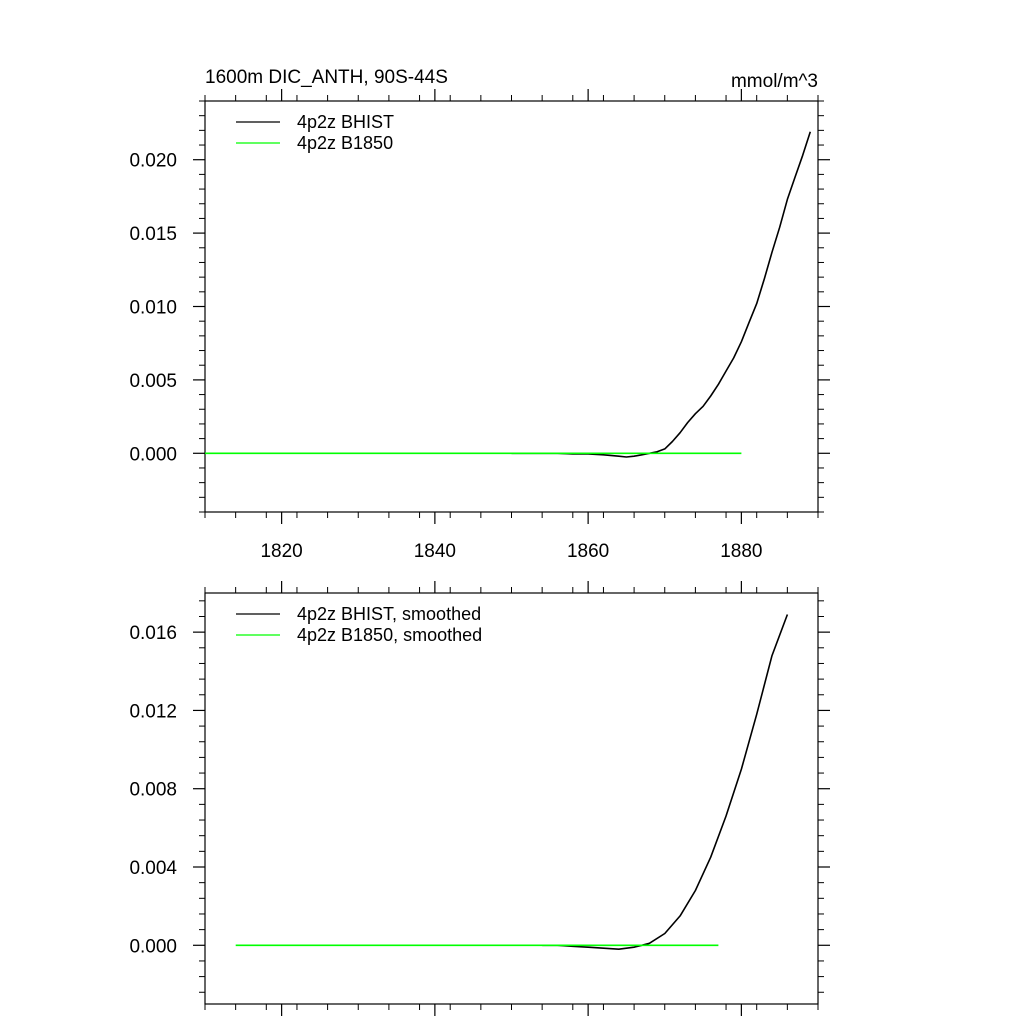 This screenshot has width=1024, height=1024. What do you see at coordinates (741, 551) in the screenshot?
I see `top-x-tick-label: 1880` at bounding box center [741, 551].